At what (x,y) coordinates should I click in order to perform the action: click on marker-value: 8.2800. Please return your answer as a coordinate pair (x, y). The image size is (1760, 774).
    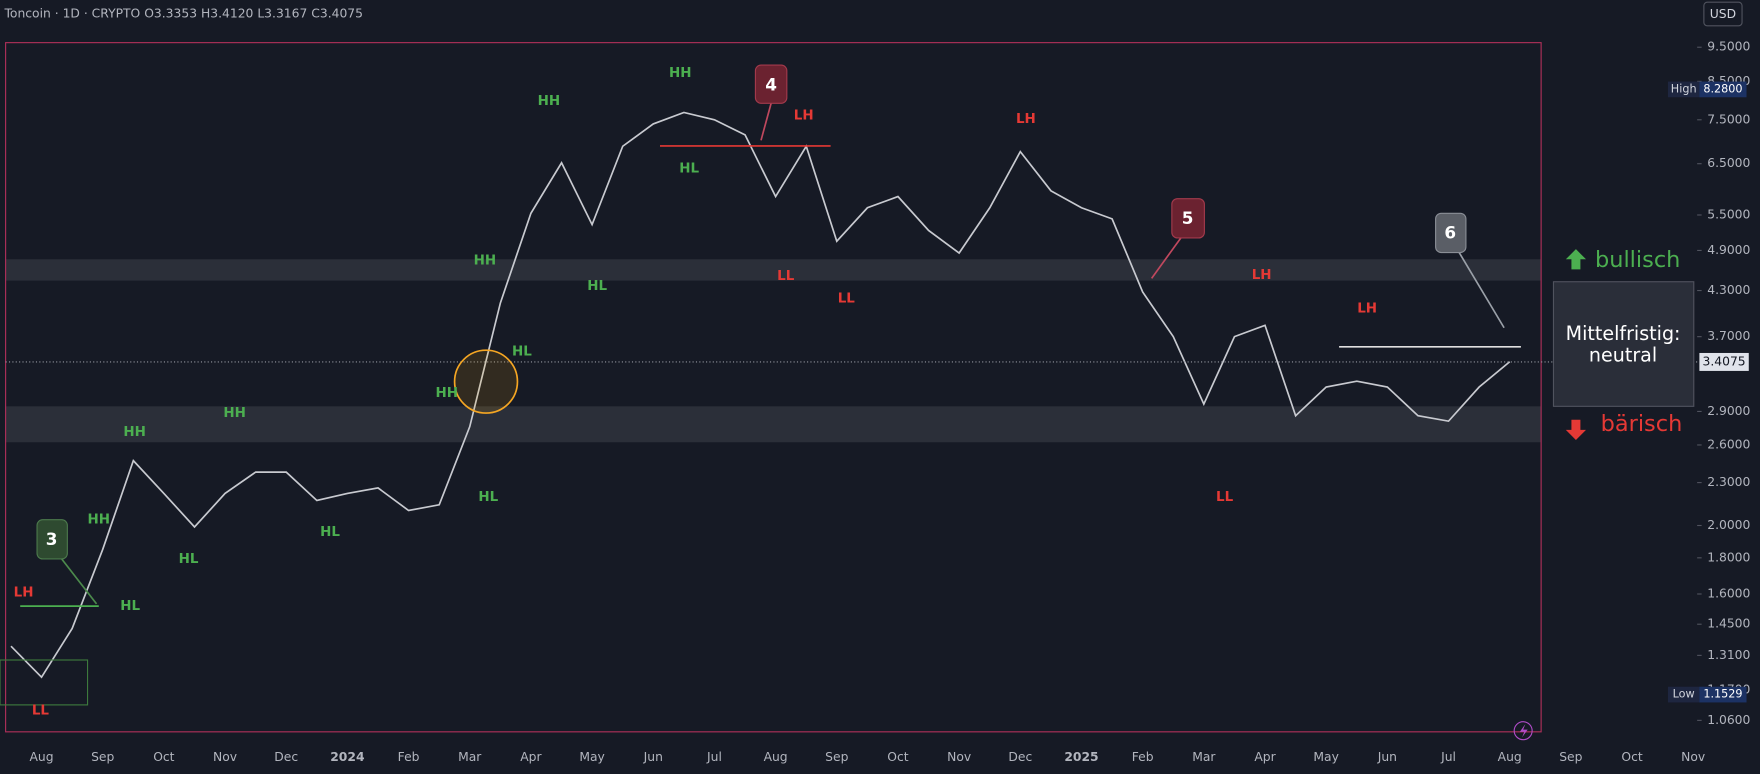
    Looking at the image, I should click on (1722, 88).